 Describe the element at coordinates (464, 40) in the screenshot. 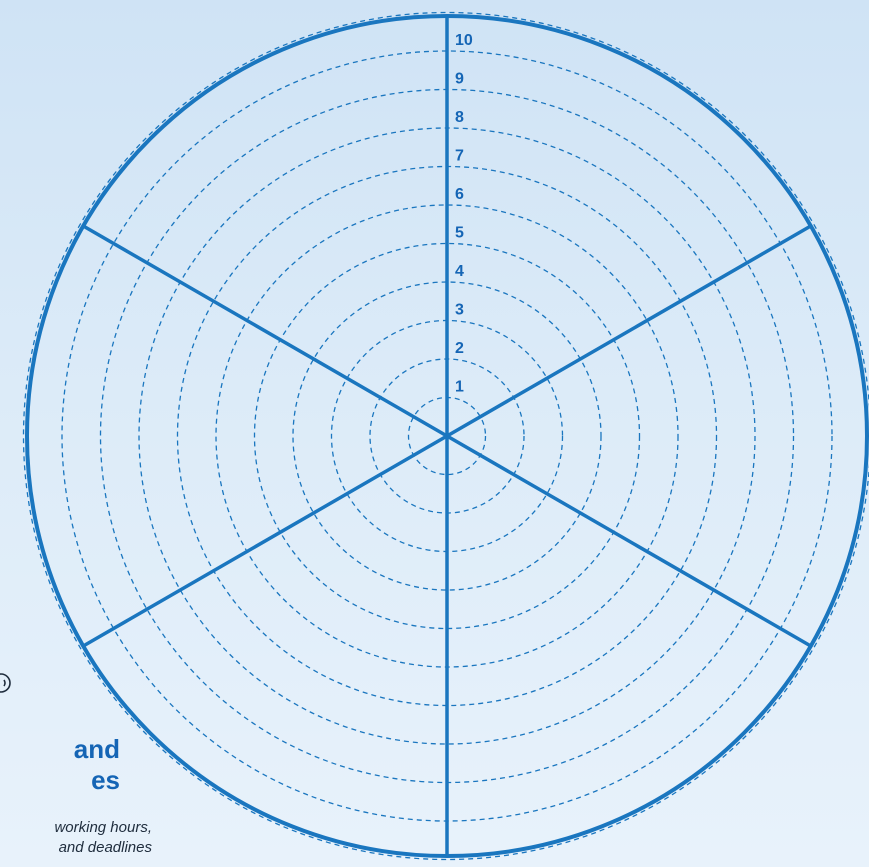

I see `scale-label-10: 10` at that location.